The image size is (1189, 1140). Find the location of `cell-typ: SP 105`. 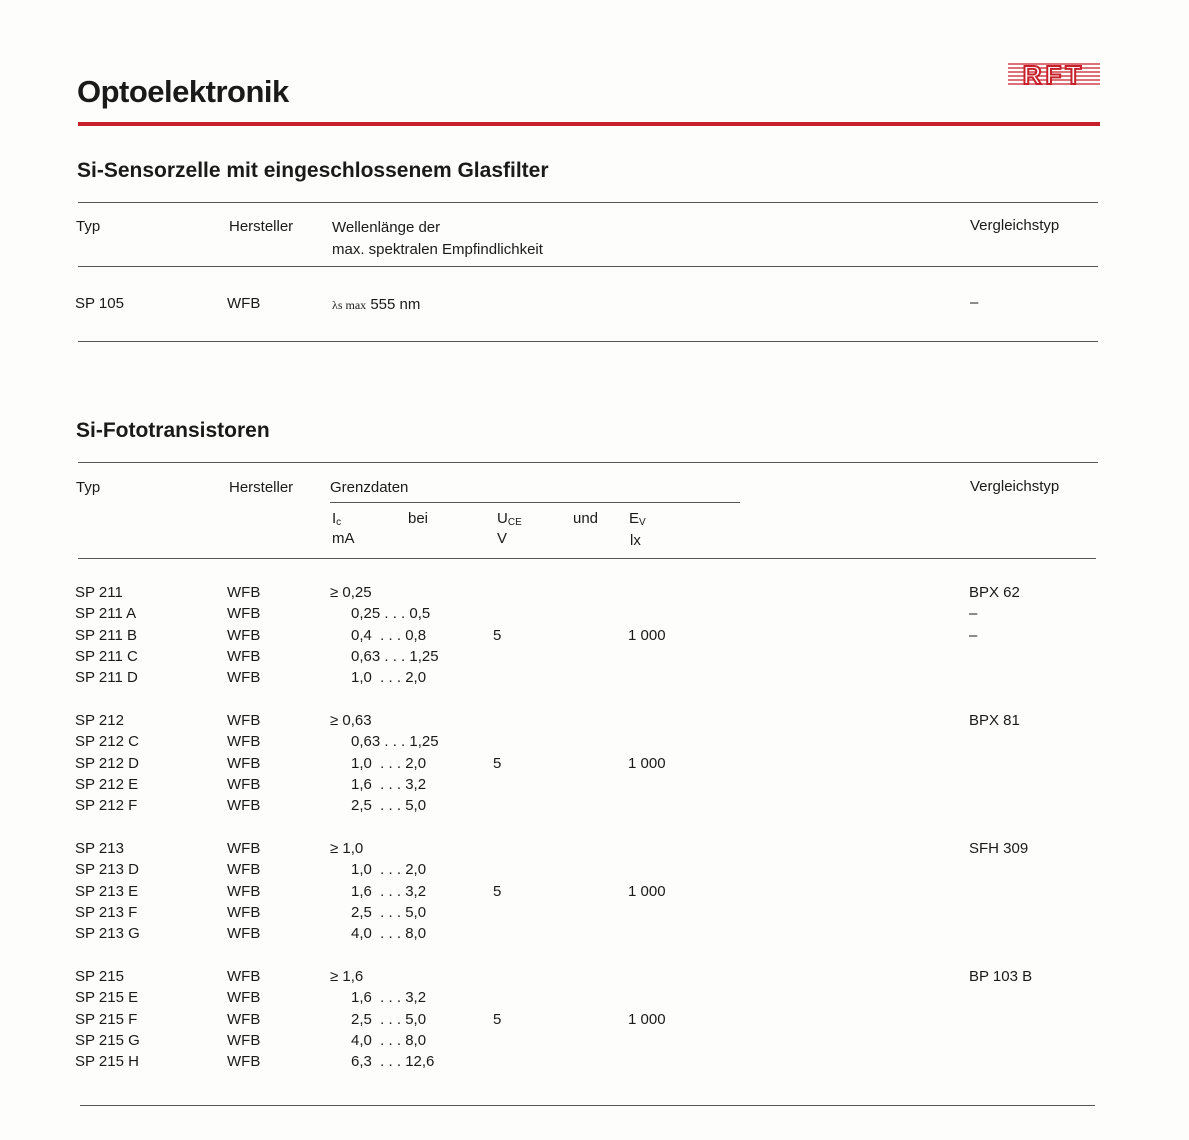

cell-typ: SP 105 is located at coordinates (99, 303).